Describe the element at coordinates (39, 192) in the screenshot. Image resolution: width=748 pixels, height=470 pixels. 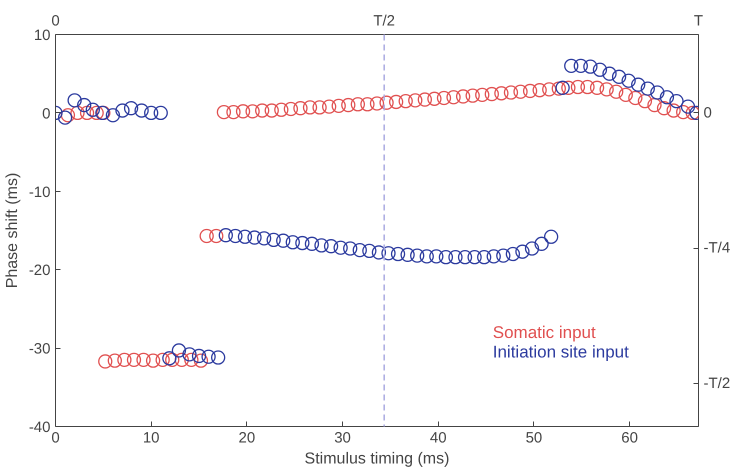
I see `y-tick-label: -10` at that location.